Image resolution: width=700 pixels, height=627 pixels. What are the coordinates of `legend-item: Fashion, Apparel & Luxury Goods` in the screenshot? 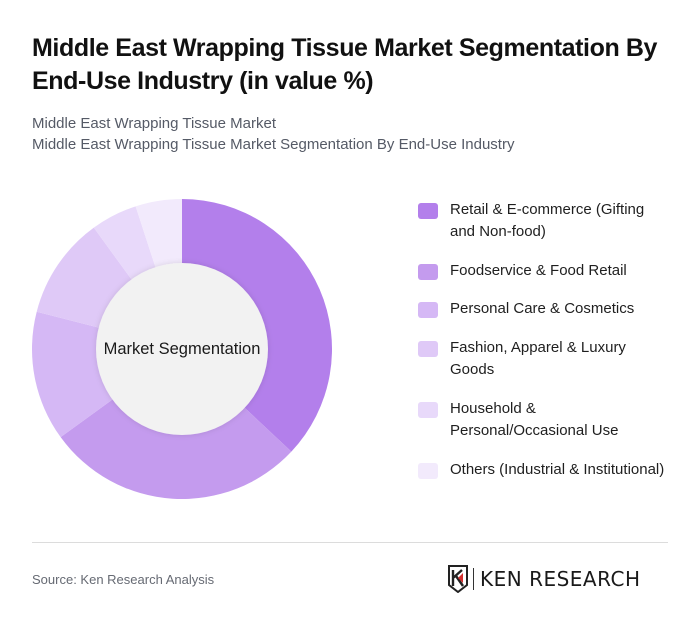 It's located at (543, 359).